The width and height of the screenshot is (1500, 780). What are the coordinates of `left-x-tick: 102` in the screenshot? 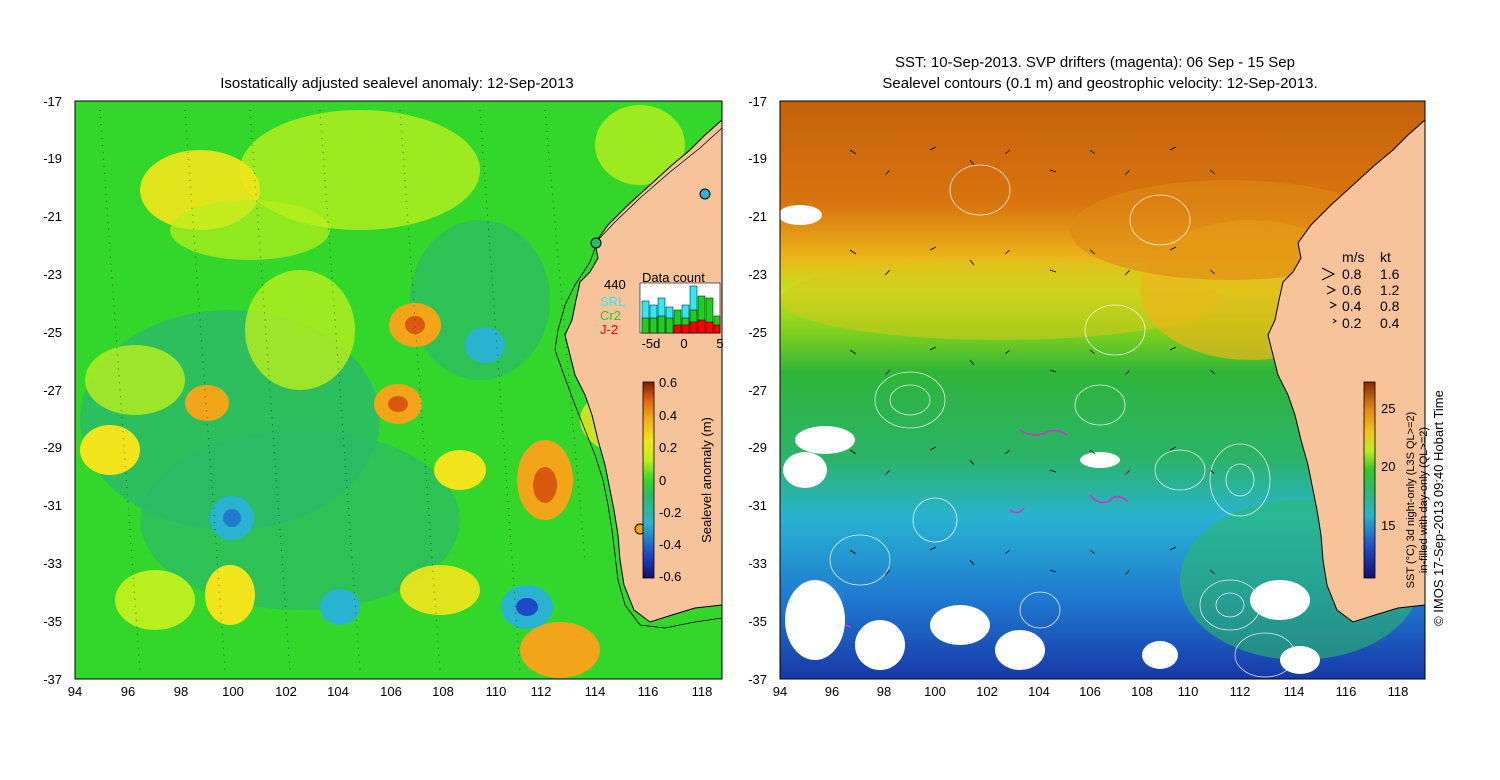 It's located at (286, 691).